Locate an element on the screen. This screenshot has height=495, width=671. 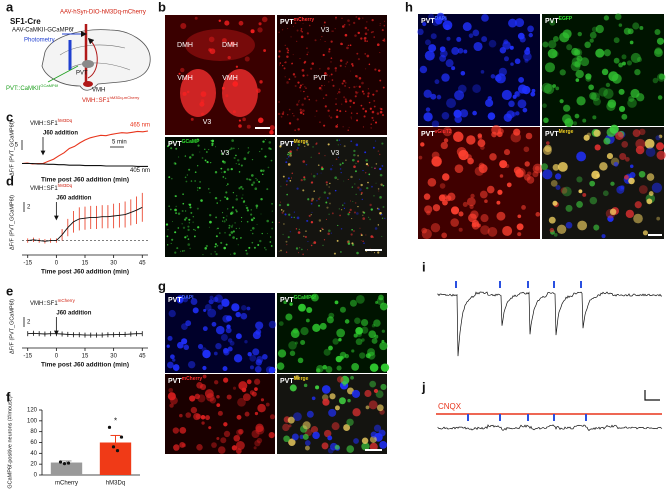
tile-stain: GCaMP6f is located at coordinates (305, 298).